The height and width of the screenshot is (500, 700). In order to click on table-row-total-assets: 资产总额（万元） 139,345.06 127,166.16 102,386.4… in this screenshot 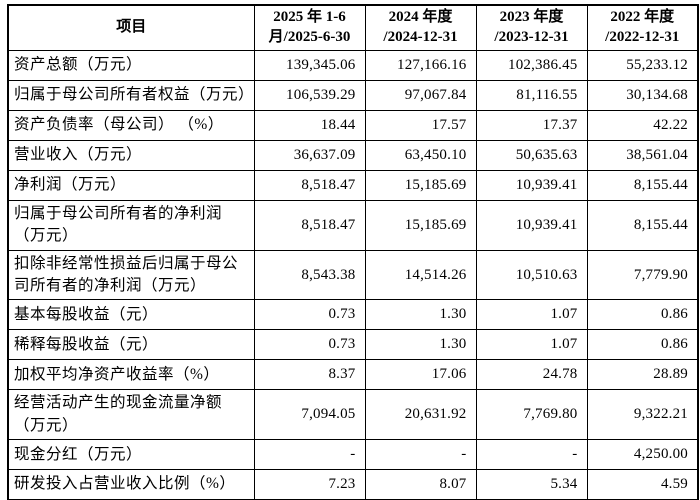, I will do `click(353, 65)`.